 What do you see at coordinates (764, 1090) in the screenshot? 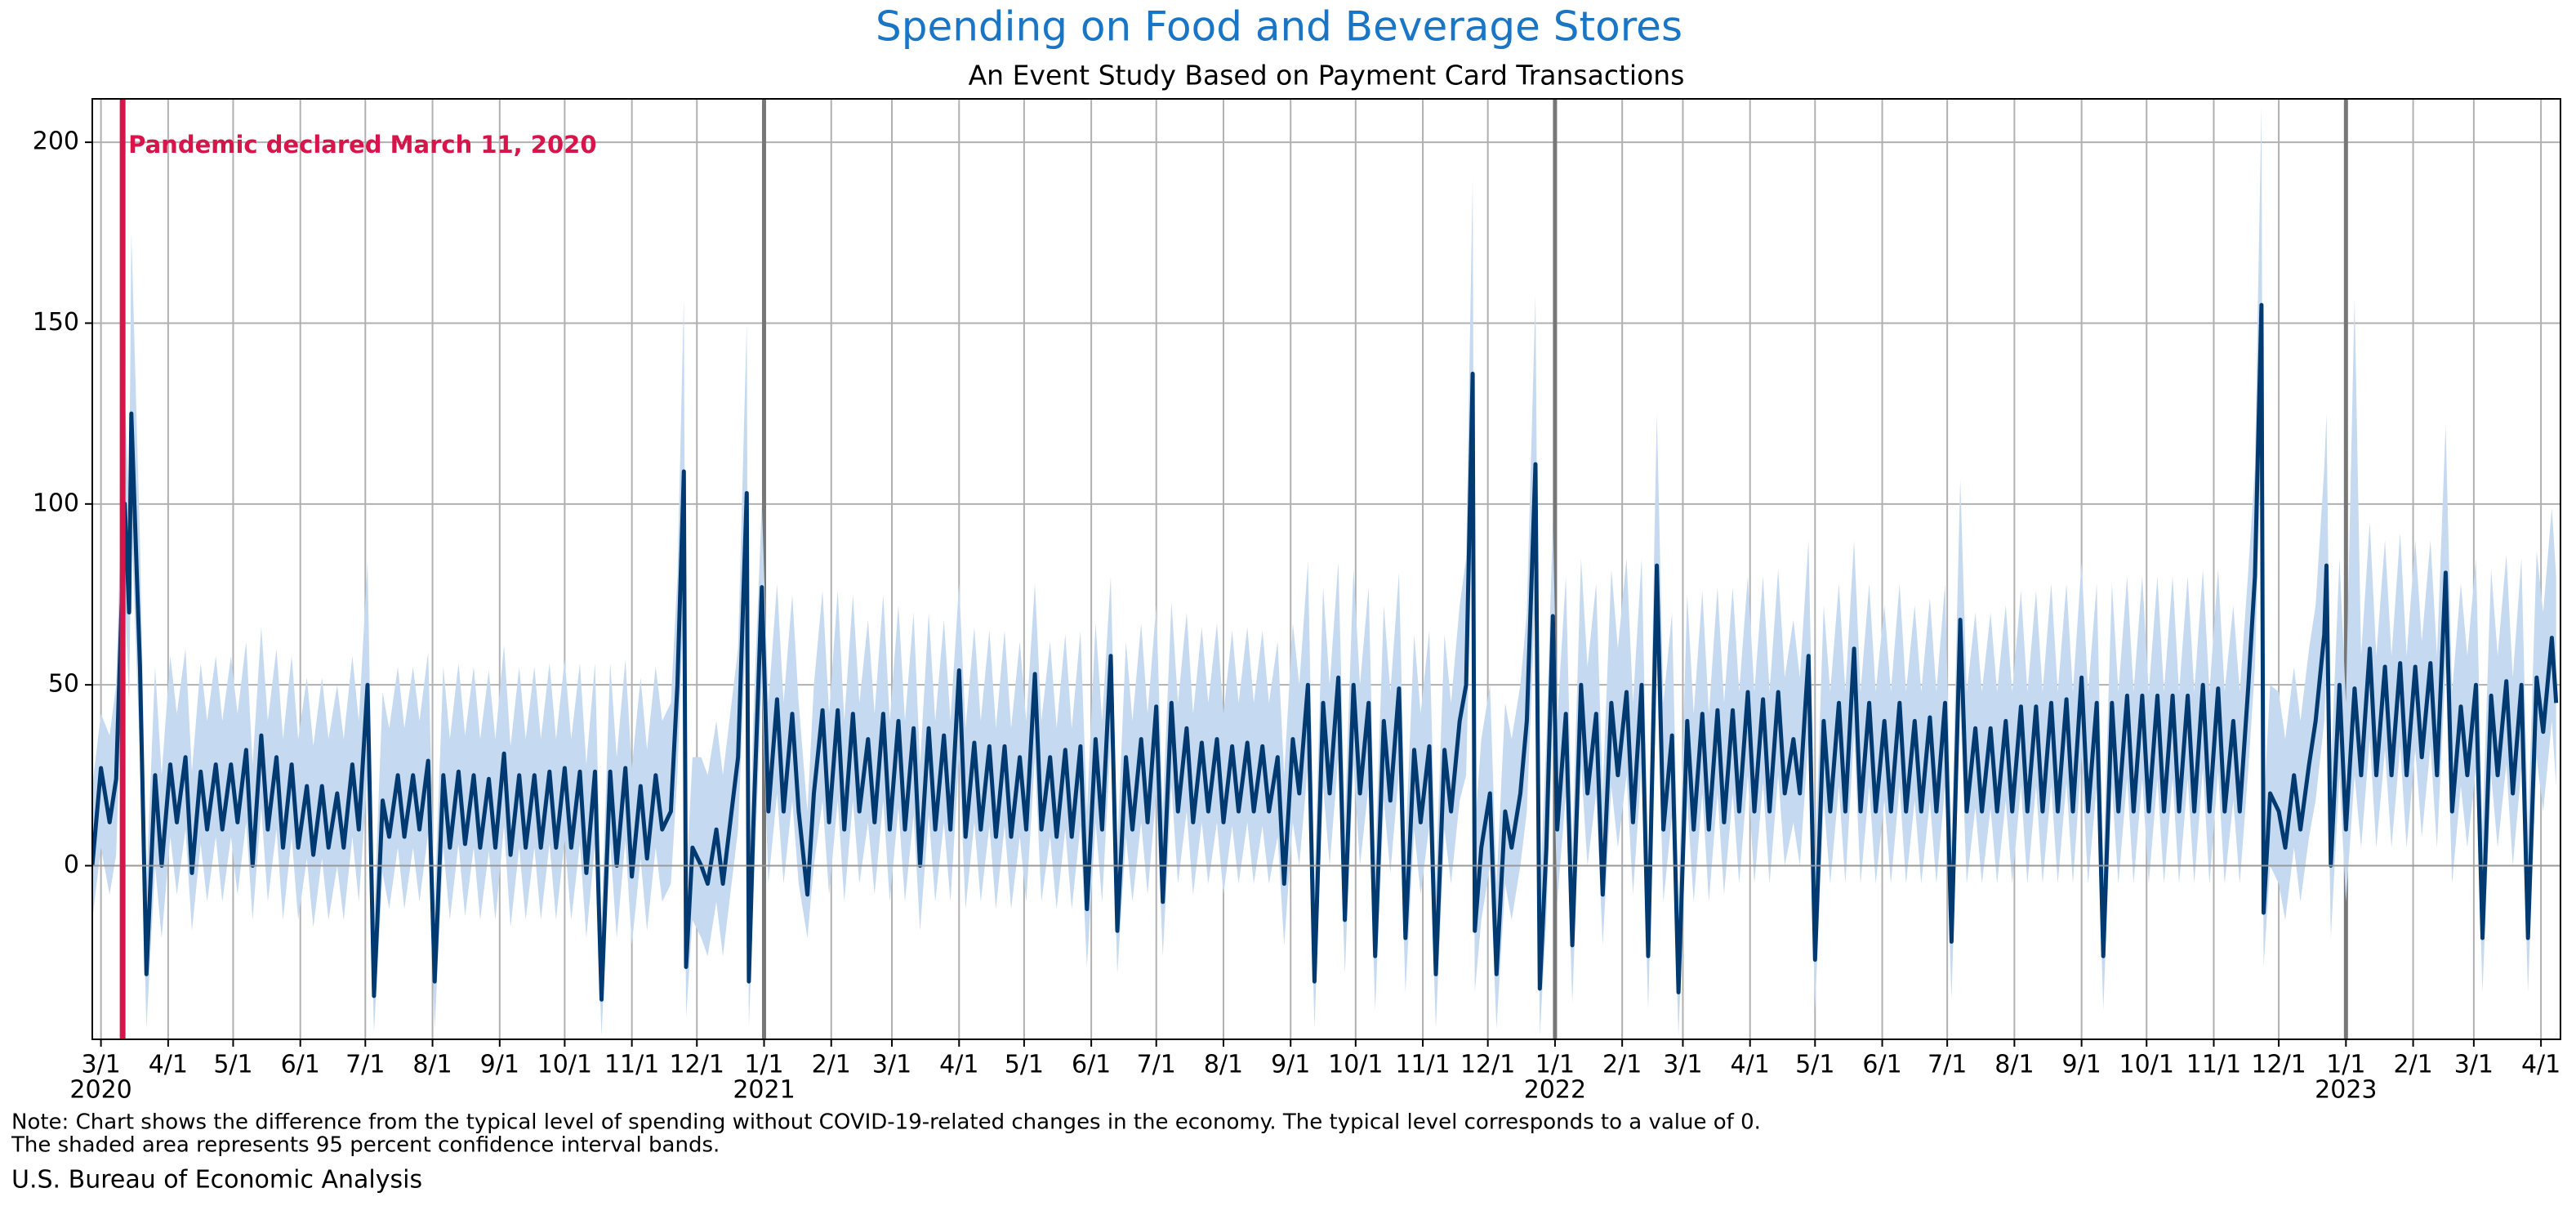
I see `year-label: 2021` at bounding box center [764, 1090].